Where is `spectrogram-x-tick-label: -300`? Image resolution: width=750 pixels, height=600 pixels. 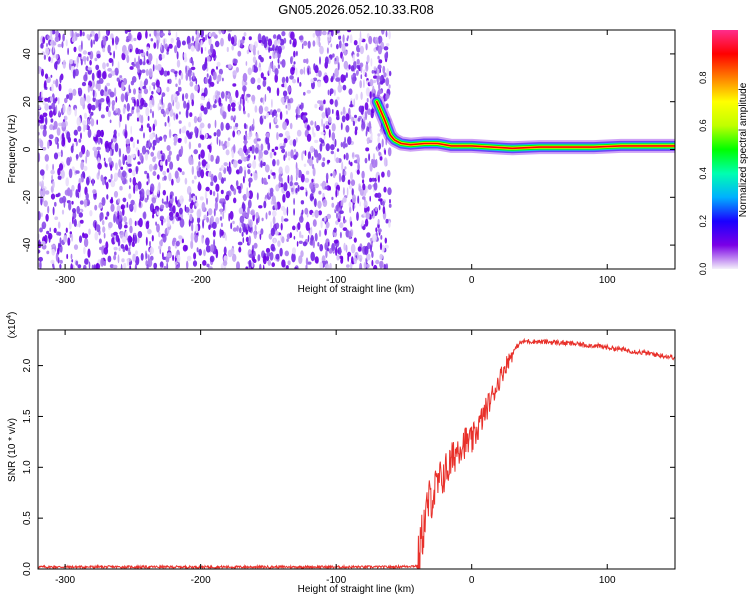 spectrogram-x-tick-label: -300 is located at coordinates (65, 280).